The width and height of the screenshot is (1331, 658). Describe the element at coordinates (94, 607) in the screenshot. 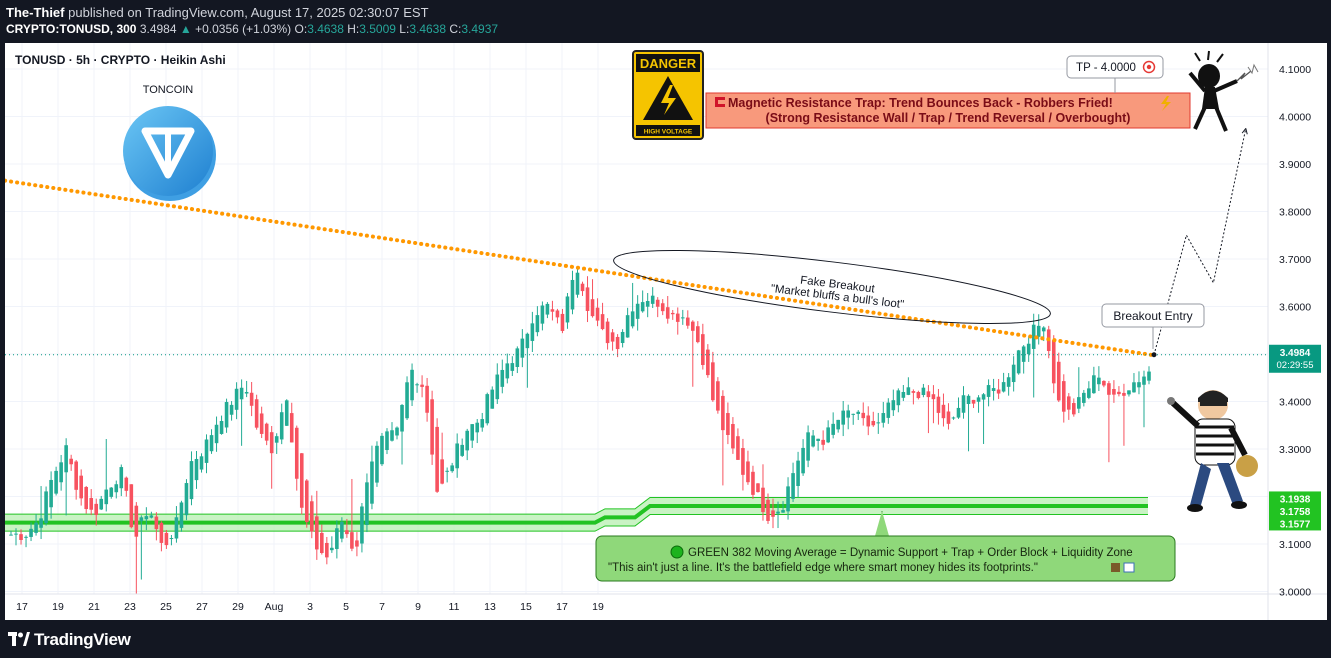

I see `x-tick-label: 21` at that location.